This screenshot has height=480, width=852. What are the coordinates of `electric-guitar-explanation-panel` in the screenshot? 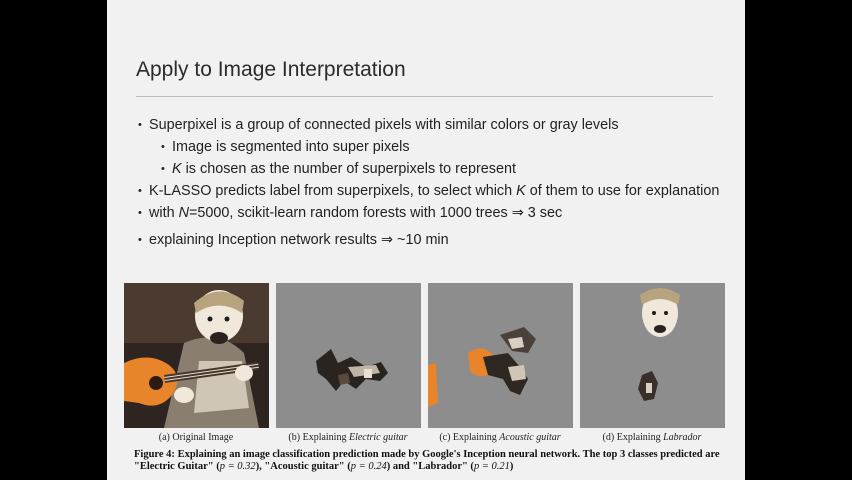 It's located at (348, 355).